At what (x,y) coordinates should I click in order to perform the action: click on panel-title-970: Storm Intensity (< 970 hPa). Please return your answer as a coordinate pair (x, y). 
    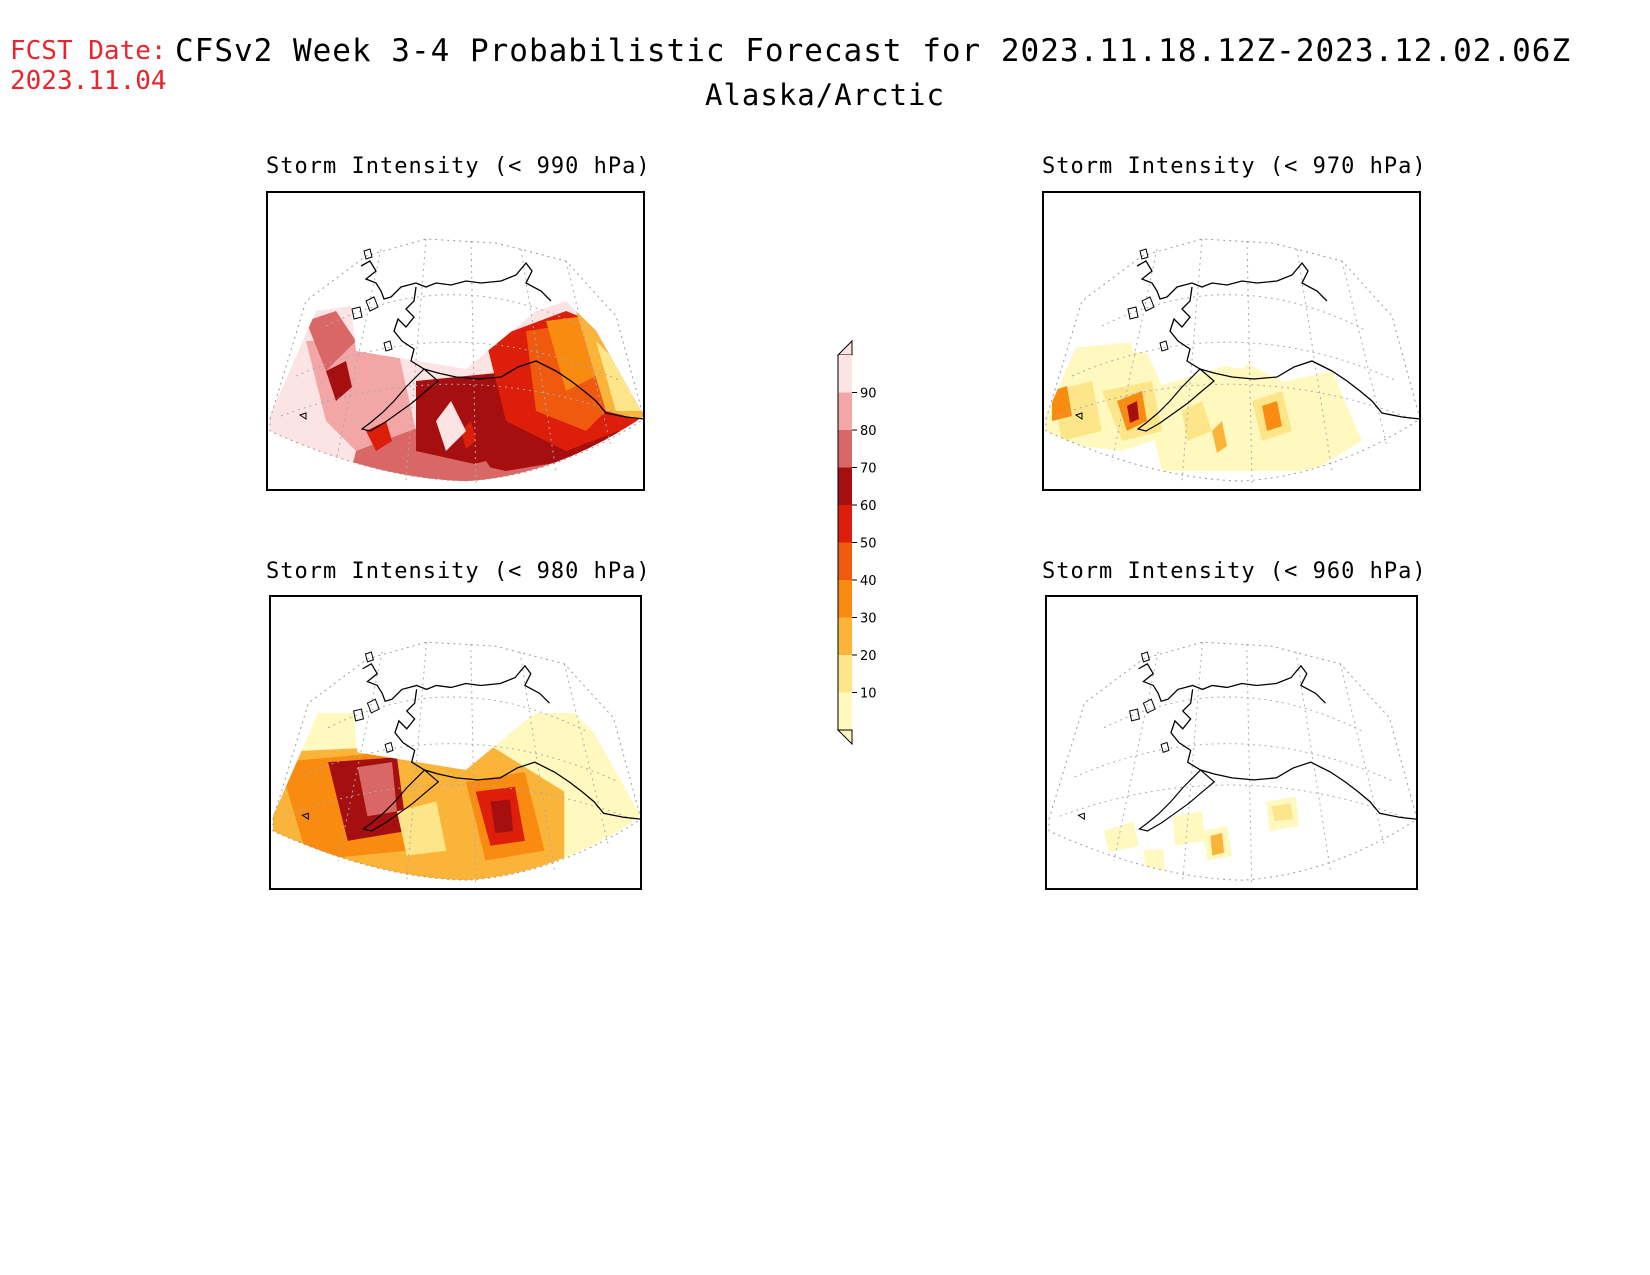
    Looking at the image, I should click on (1234, 166).